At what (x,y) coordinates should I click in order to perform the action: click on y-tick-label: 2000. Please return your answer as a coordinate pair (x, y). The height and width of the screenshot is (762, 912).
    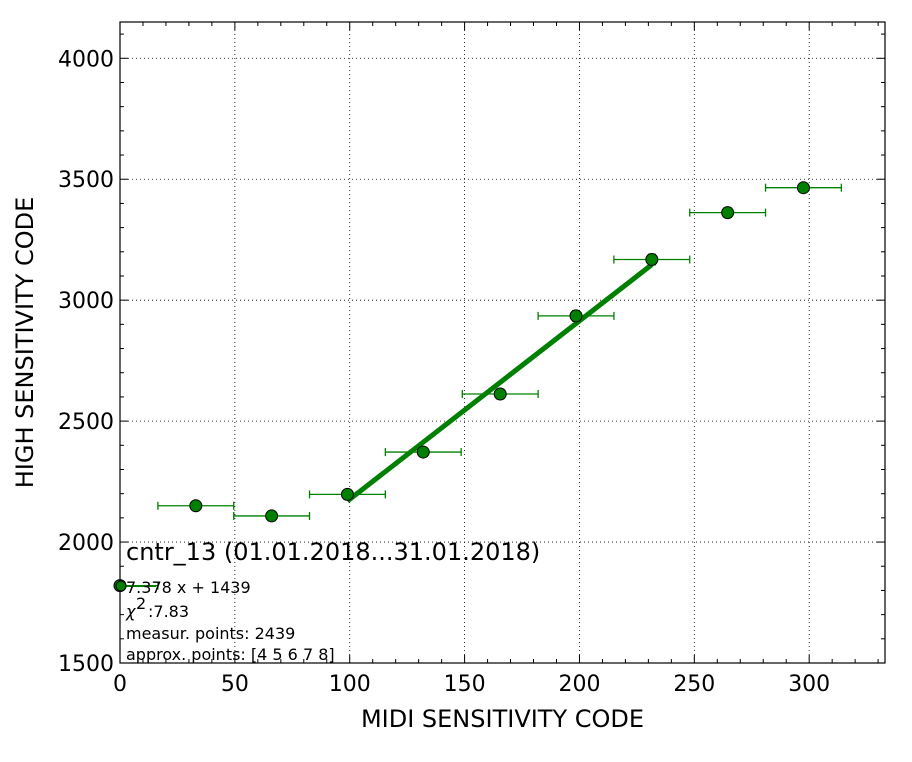
    Looking at the image, I should click on (86, 543).